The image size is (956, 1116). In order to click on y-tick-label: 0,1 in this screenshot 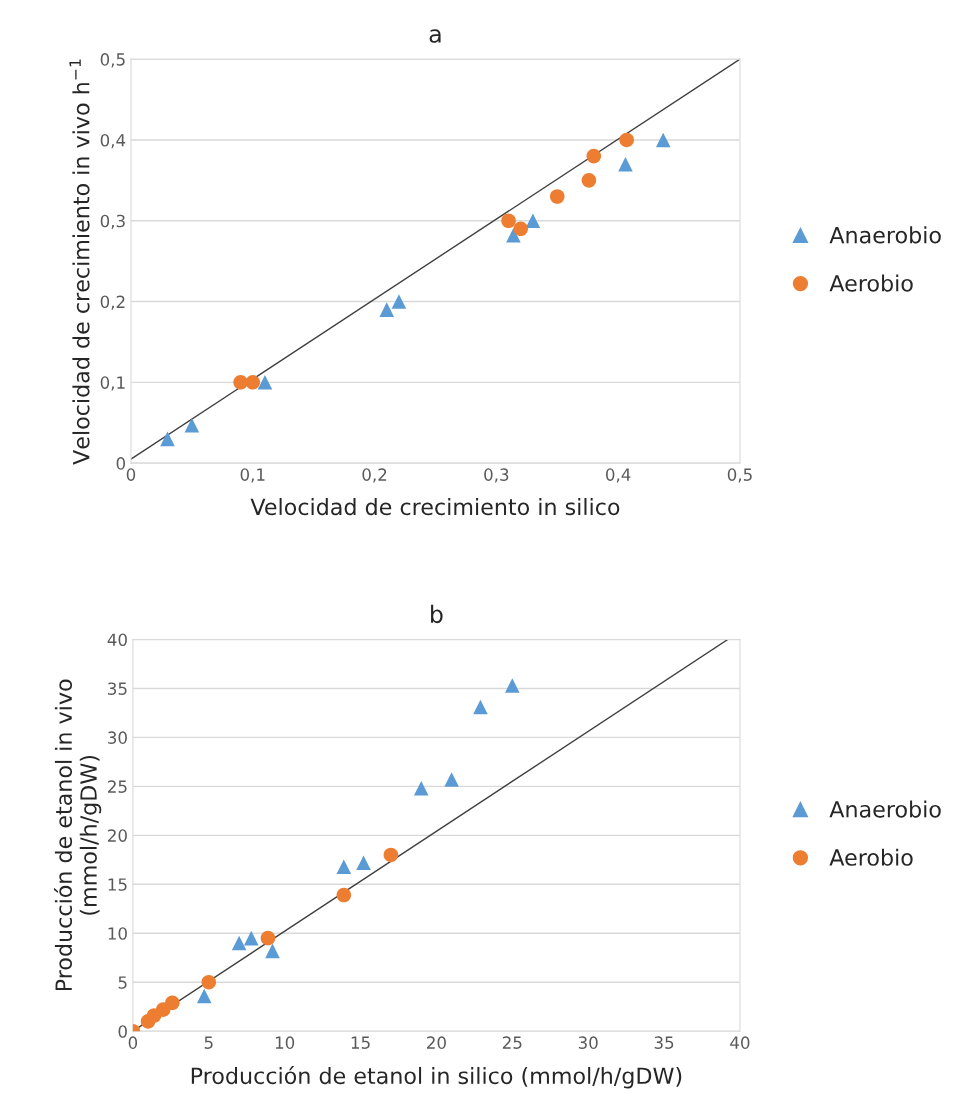, I will do `click(112, 383)`.